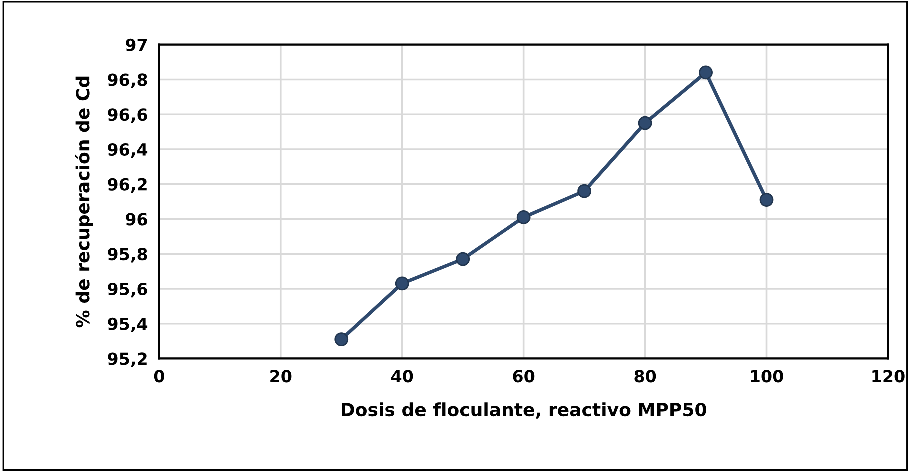 This screenshot has height=472, width=911. I want to click on y-tick-label: 95,6, so click(128, 290).